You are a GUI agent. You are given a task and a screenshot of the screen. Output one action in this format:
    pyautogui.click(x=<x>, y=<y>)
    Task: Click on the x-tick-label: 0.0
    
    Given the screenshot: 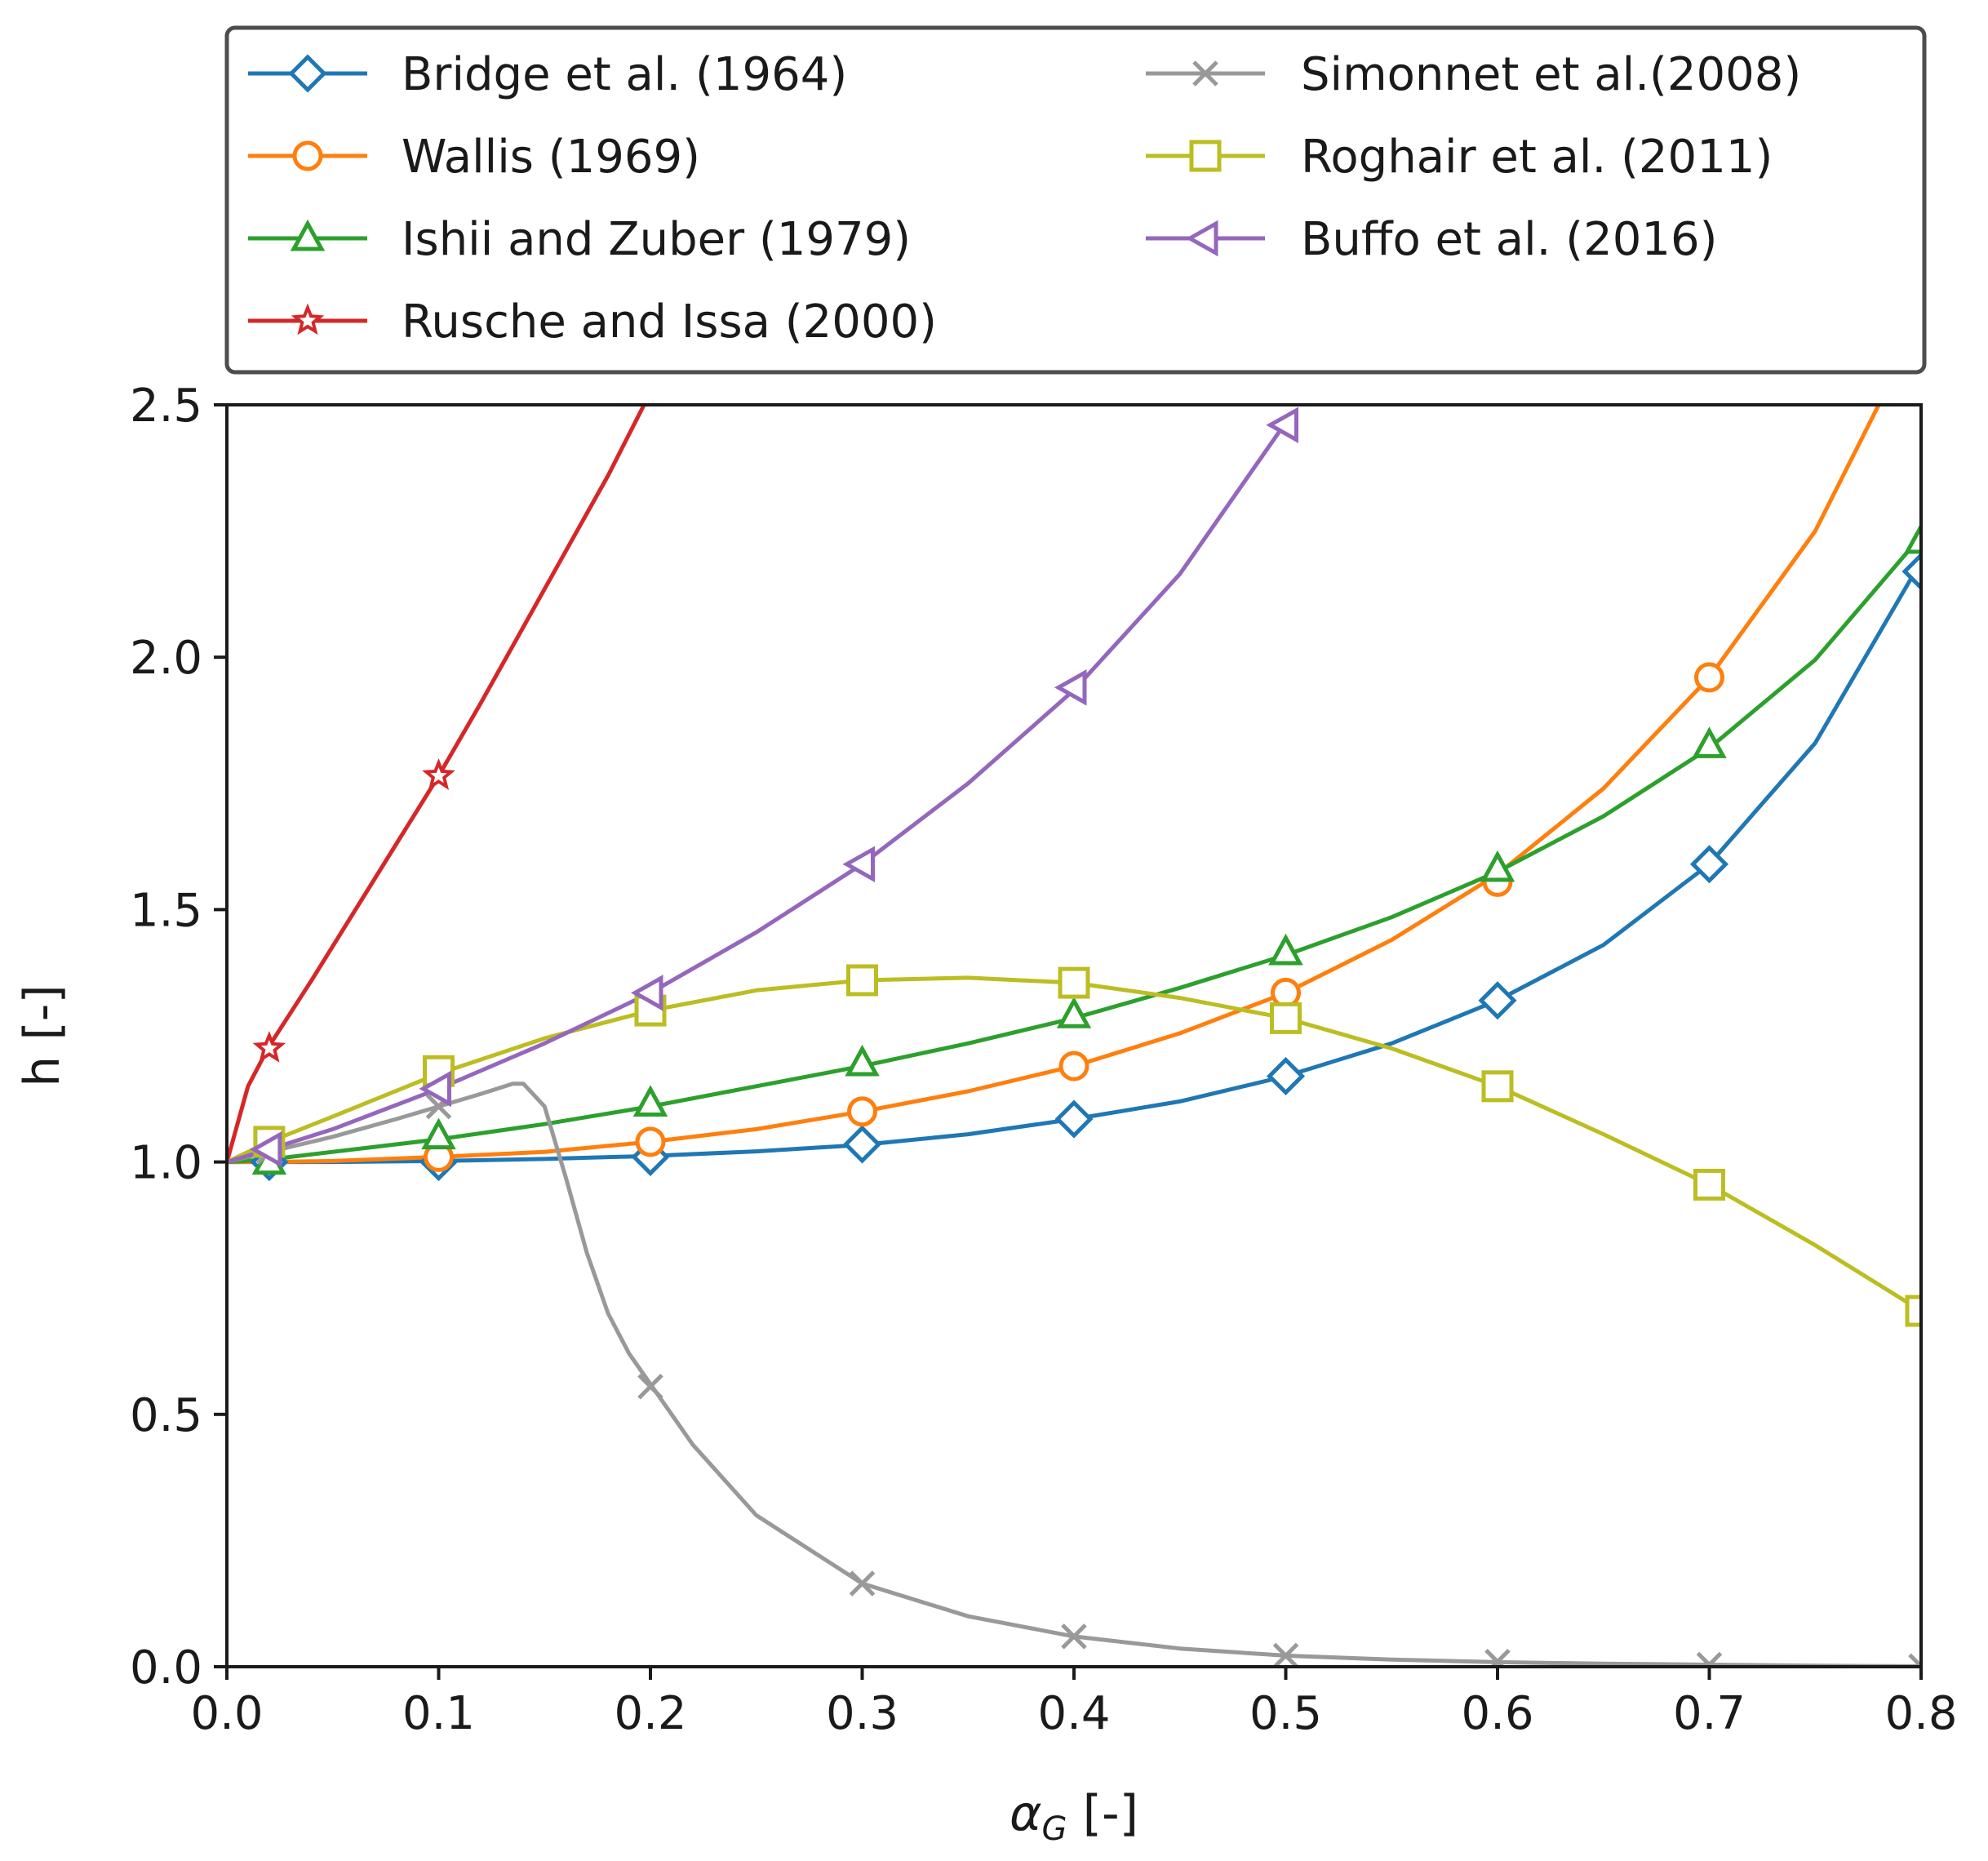 What is the action you would take?
    pyautogui.click(x=226, y=1714)
    